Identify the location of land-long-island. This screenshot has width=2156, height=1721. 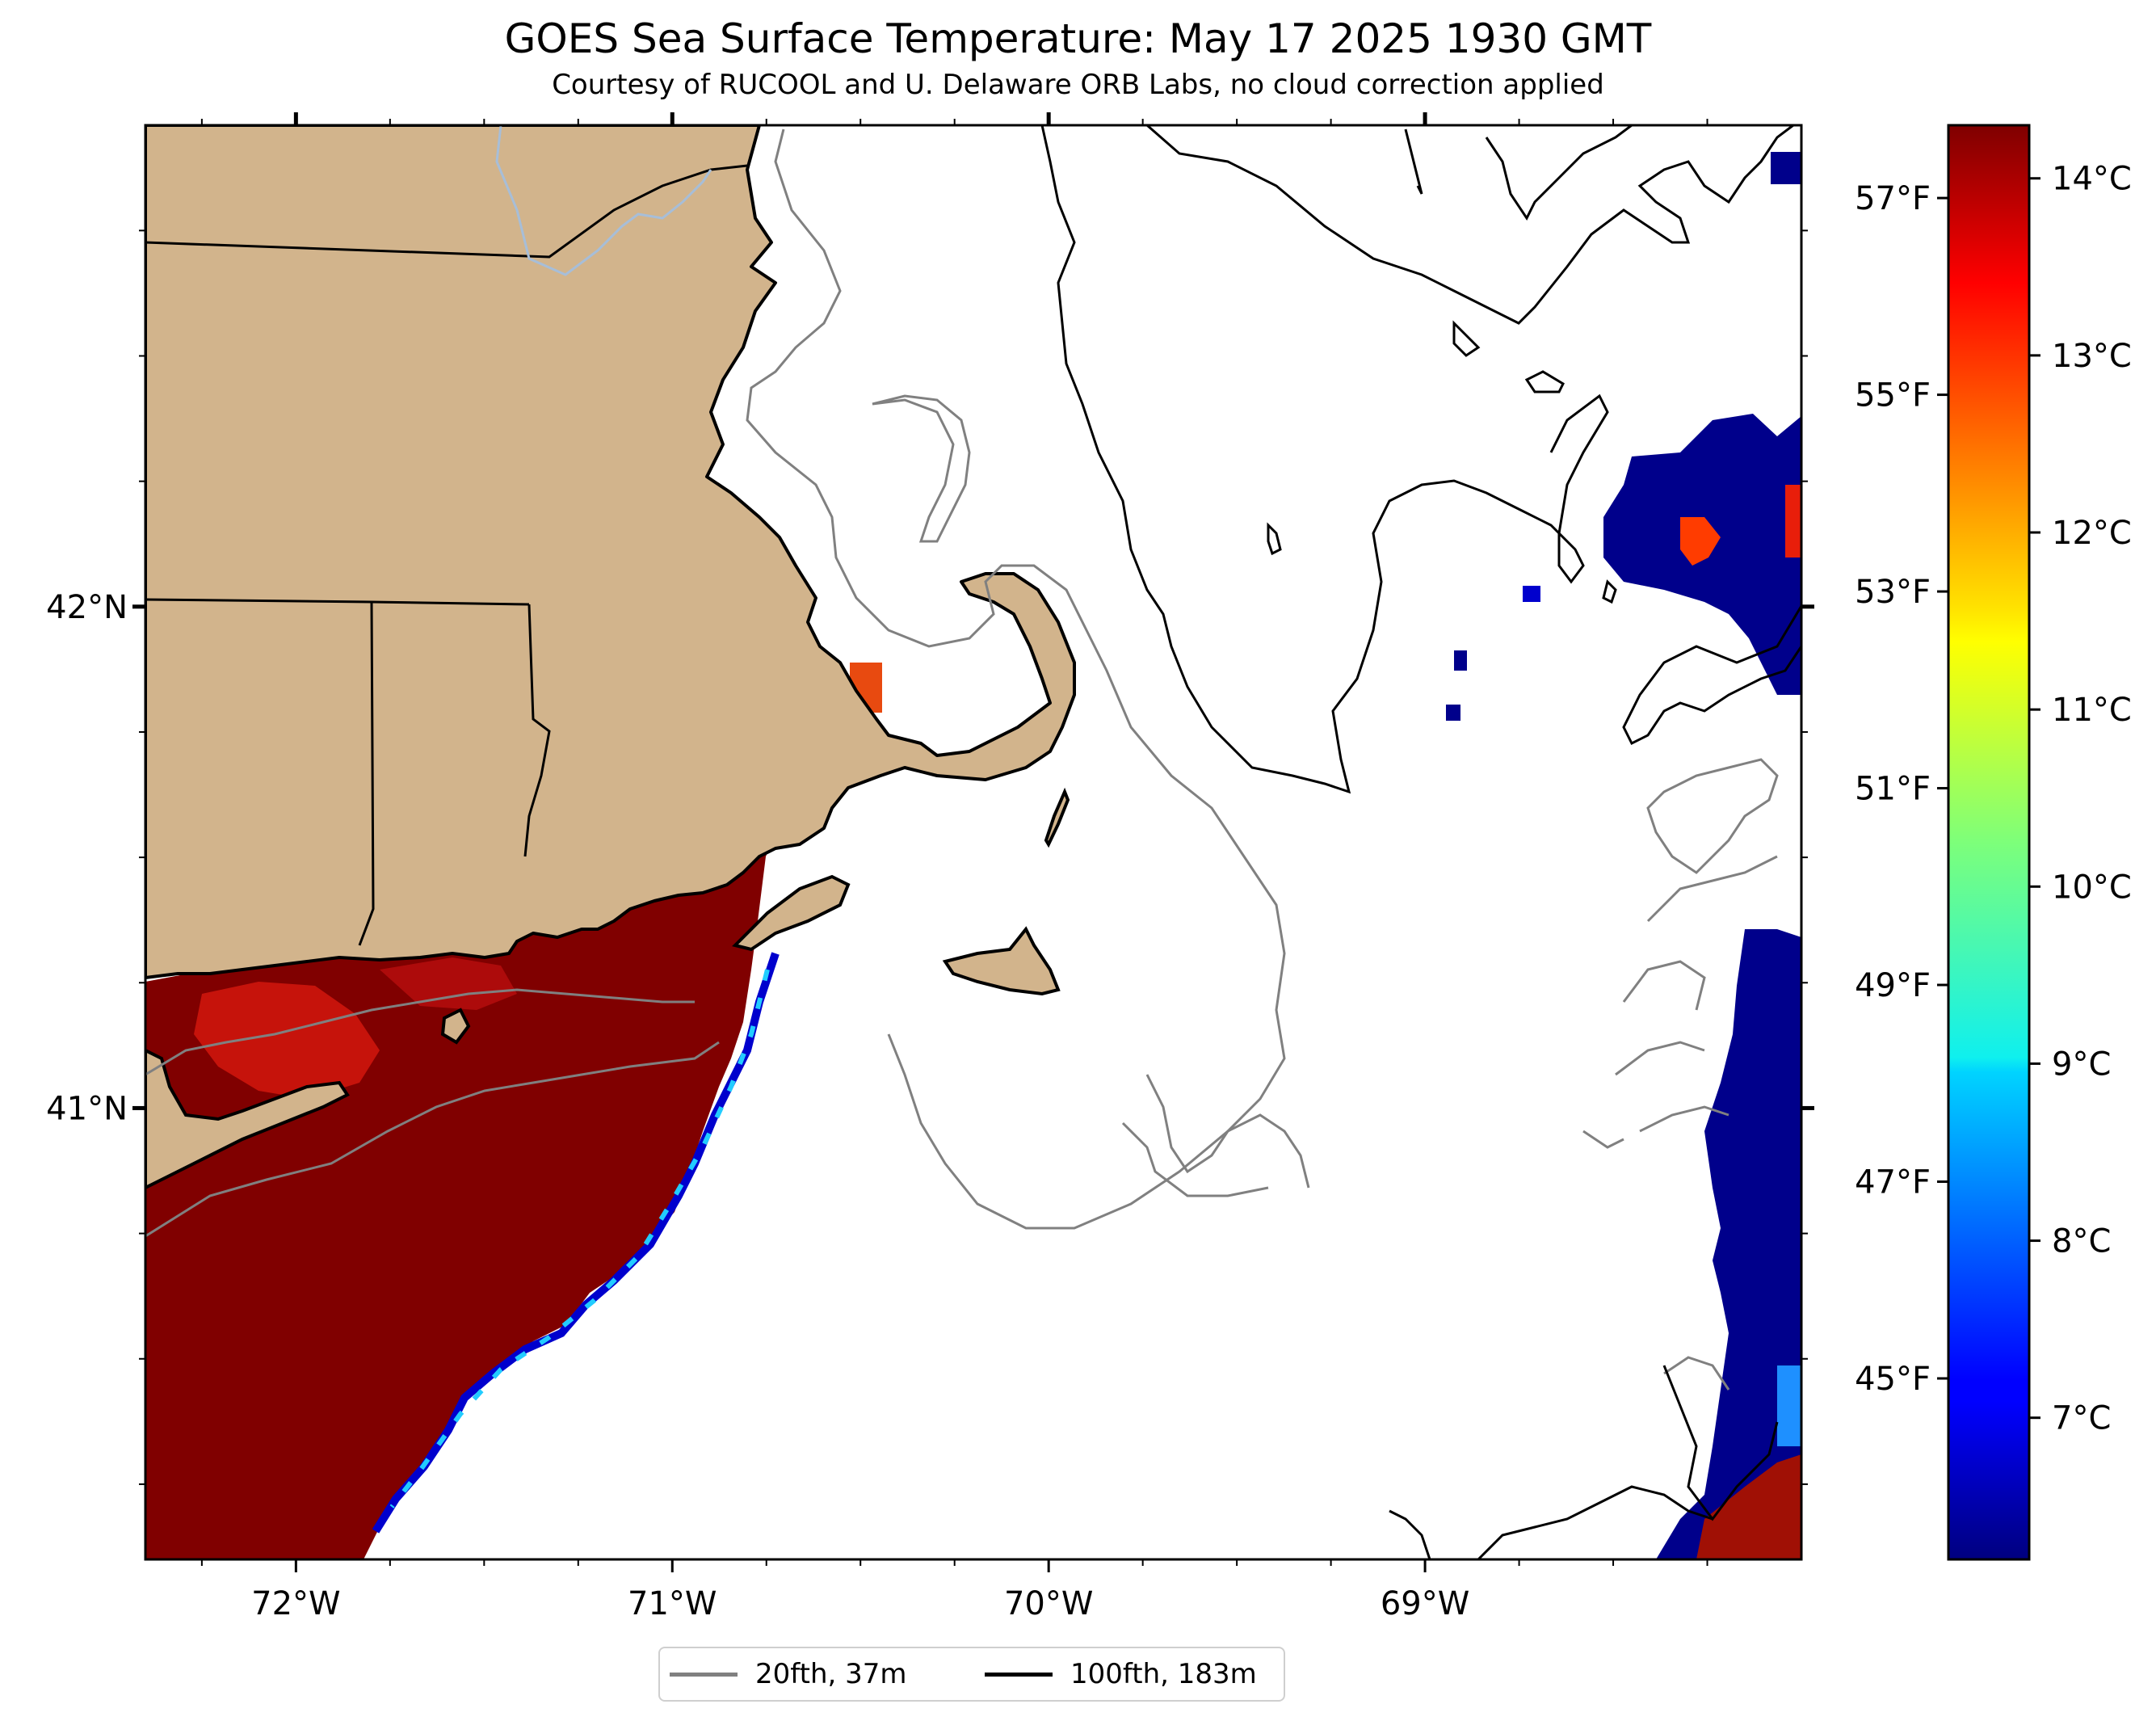
(247, 1119).